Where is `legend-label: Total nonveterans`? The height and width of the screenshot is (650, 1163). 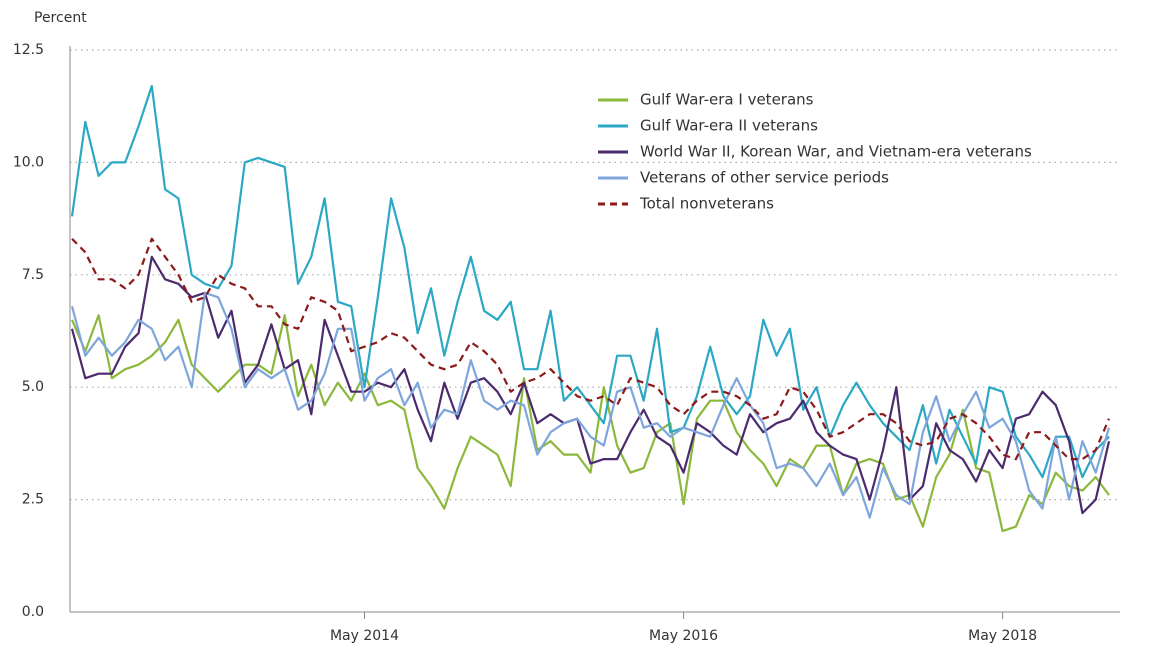
legend-label: Total nonveterans is located at coordinates (706, 204).